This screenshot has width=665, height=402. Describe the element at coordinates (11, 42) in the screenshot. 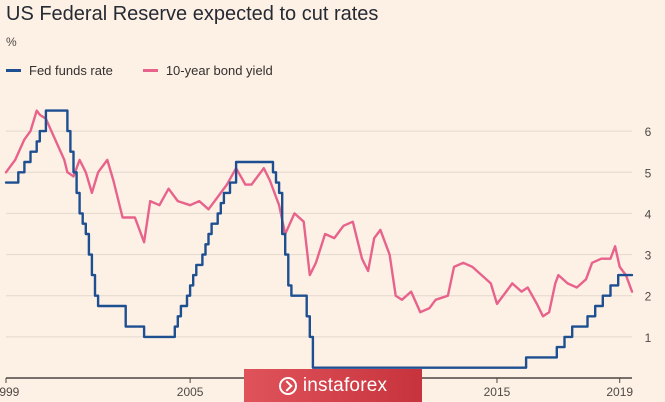

I see `y-axis-unit: %` at that location.